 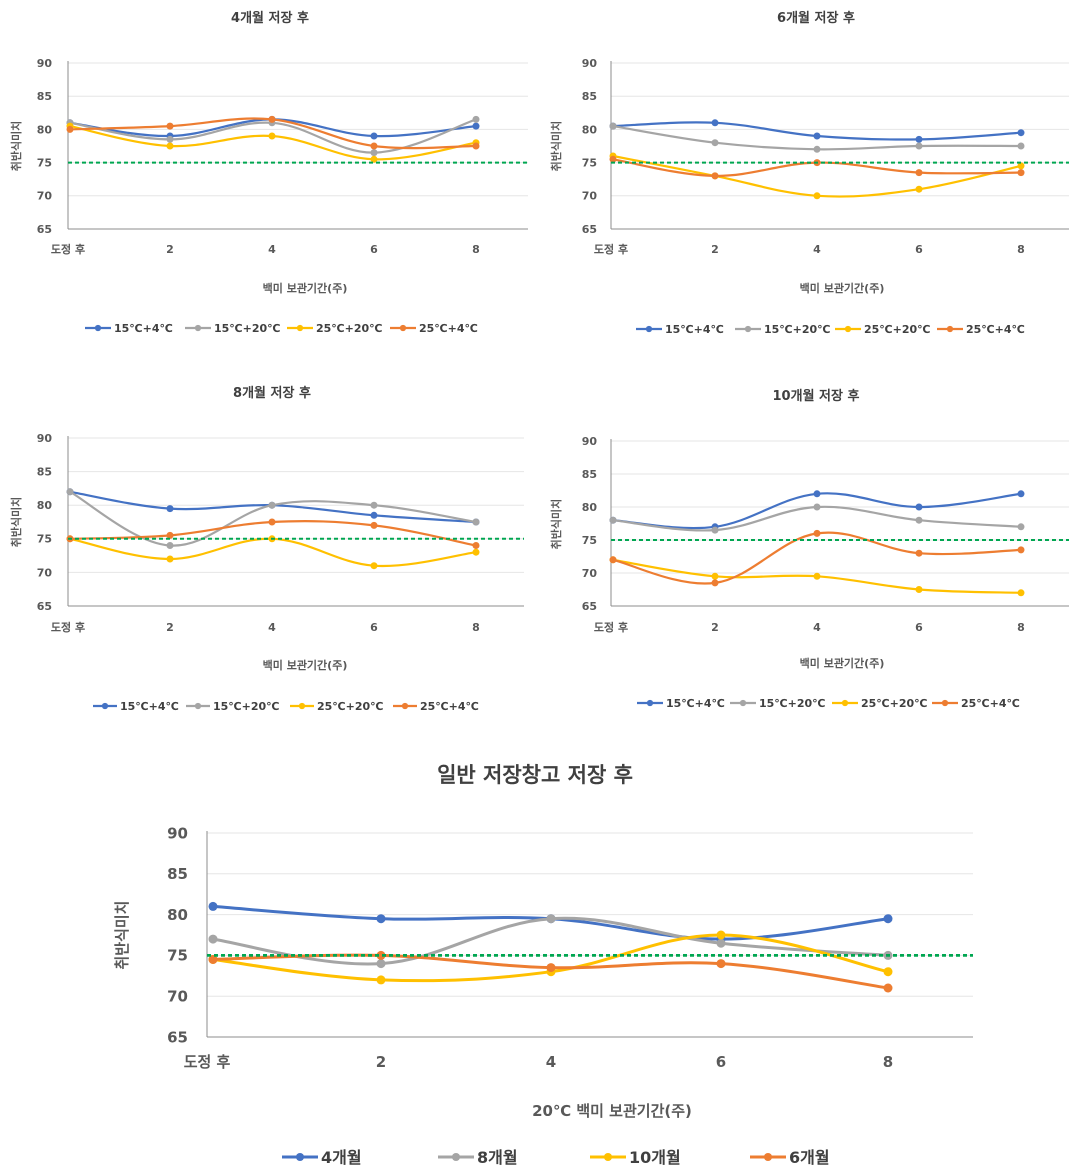 What do you see at coordinates (655, 1157) in the screenshot?
I see `legend-label: 10개월` at bounding box center [655, 1157].